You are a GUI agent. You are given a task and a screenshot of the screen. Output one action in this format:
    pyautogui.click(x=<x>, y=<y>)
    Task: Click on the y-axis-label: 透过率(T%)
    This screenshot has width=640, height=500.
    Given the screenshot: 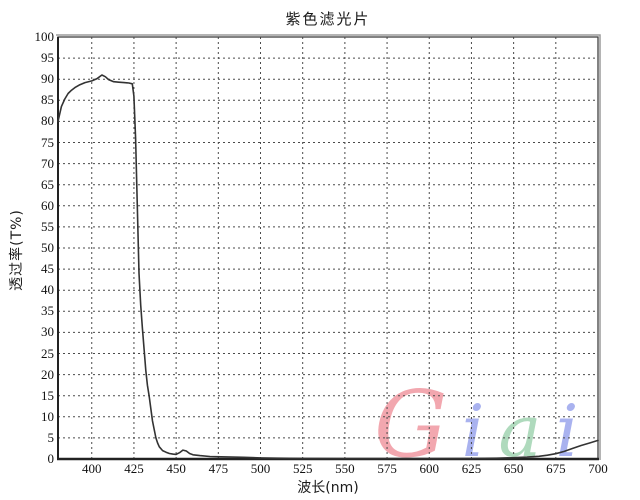 What is the action you would take?
    pyautogui.click(x=17, y=250)
    